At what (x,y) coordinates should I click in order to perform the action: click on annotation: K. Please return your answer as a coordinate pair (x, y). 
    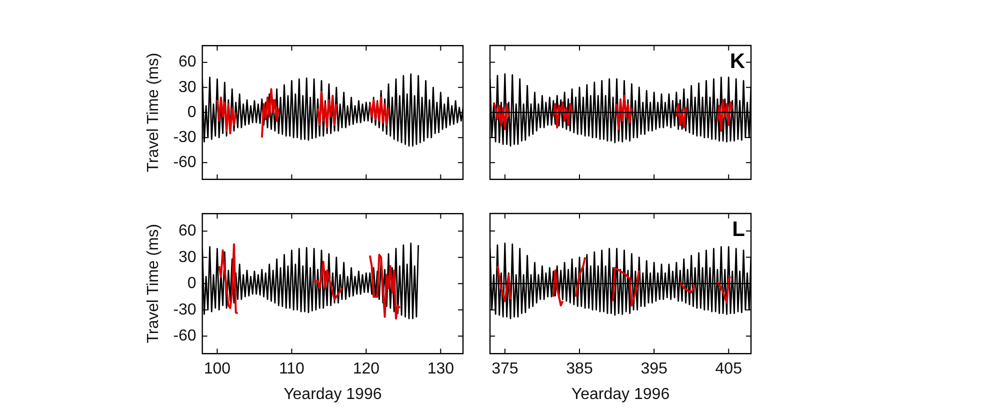
    Looking at the image, I should click on (737, 61).